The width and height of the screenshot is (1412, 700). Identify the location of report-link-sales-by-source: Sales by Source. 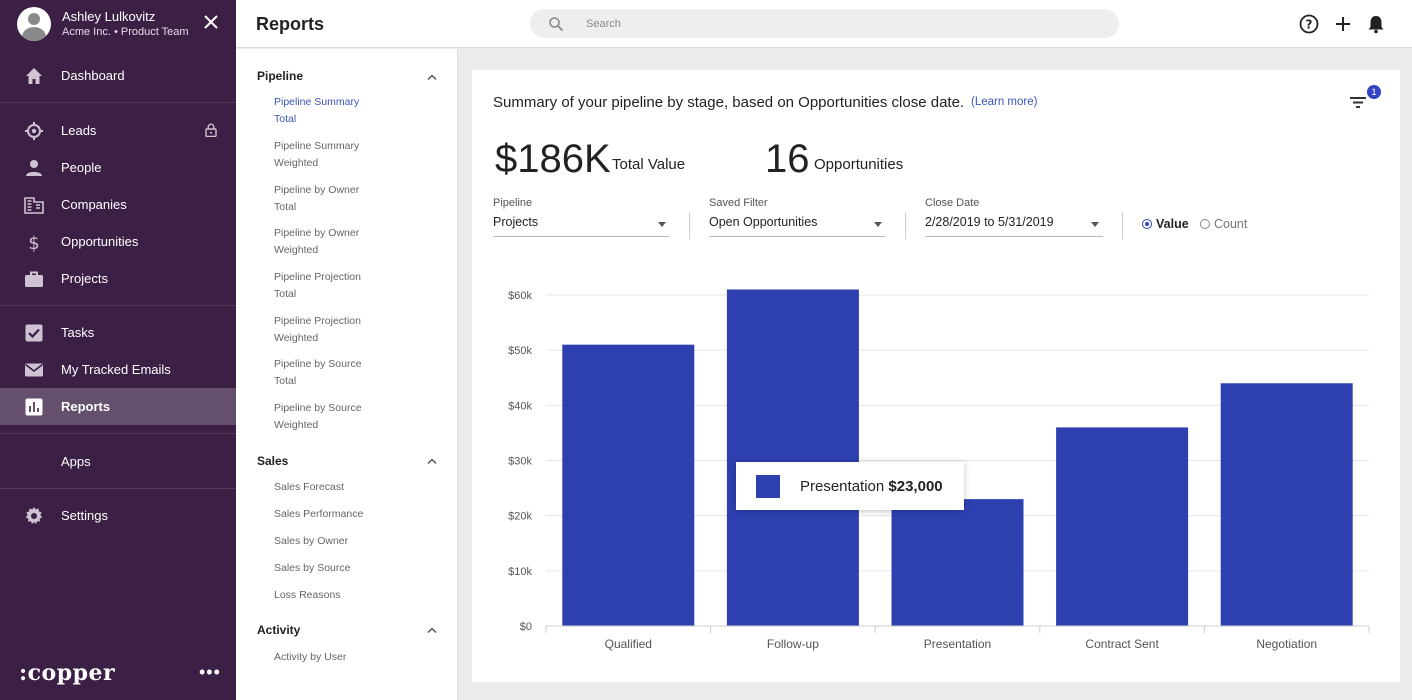
(312, 568).